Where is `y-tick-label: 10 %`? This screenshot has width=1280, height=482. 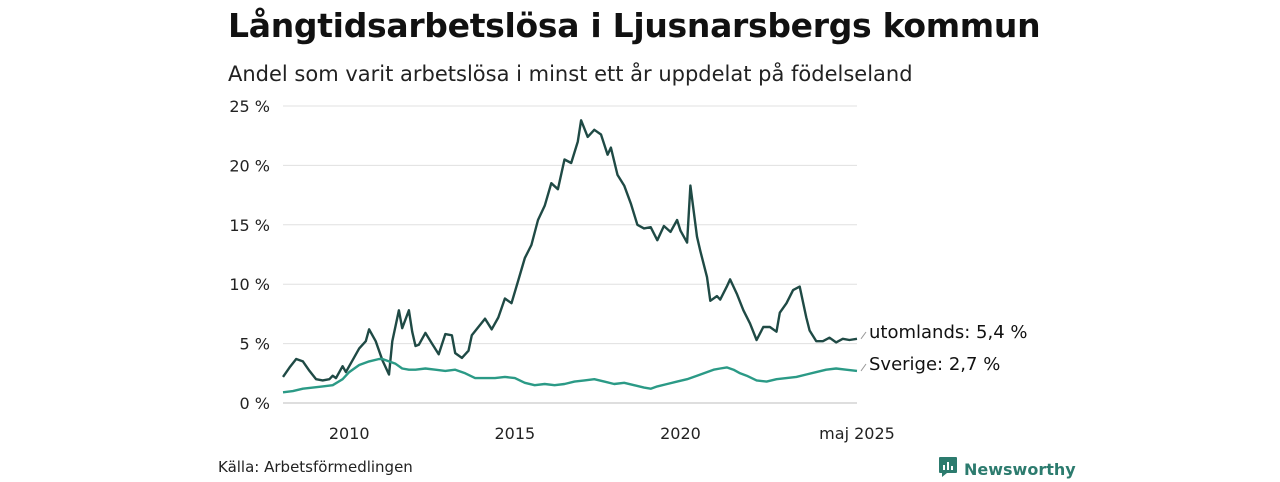 y-tick-label: 10 % is located at coordinates (249, 284).